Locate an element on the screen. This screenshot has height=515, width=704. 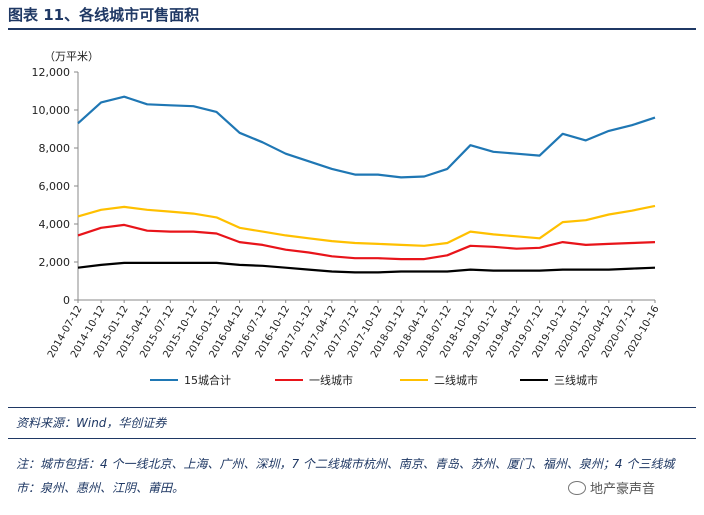
legend-label: 一线城市 is located at coordinates (331, 380).